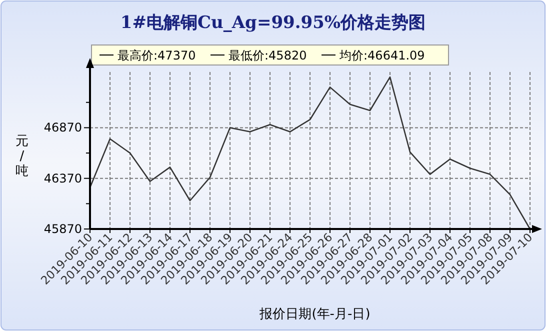 This screenshot has height=331, width=546. Describe the element at coordinates (270, 55) in the screenshot. I see `key-box: 最高价:47370 最低价:45820 均价:46641.09` at that location.